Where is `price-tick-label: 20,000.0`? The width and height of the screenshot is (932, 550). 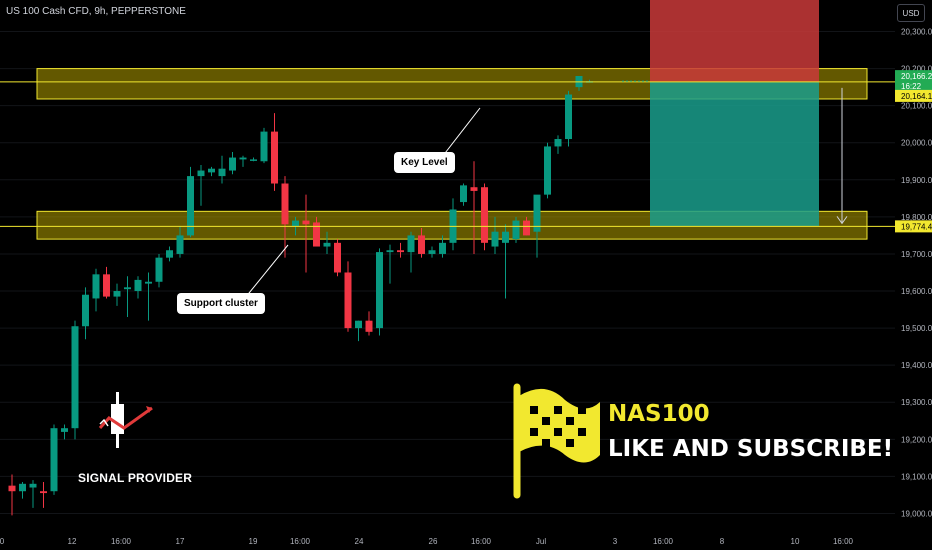 price-tick-label: 20,000.0 is located at coordinates (916, 143).